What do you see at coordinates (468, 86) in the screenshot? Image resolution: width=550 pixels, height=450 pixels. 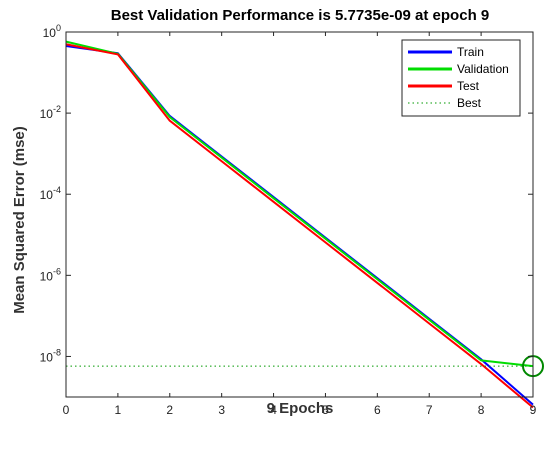 I see `legend-label-test: Test` at bounding box center [468, 86].